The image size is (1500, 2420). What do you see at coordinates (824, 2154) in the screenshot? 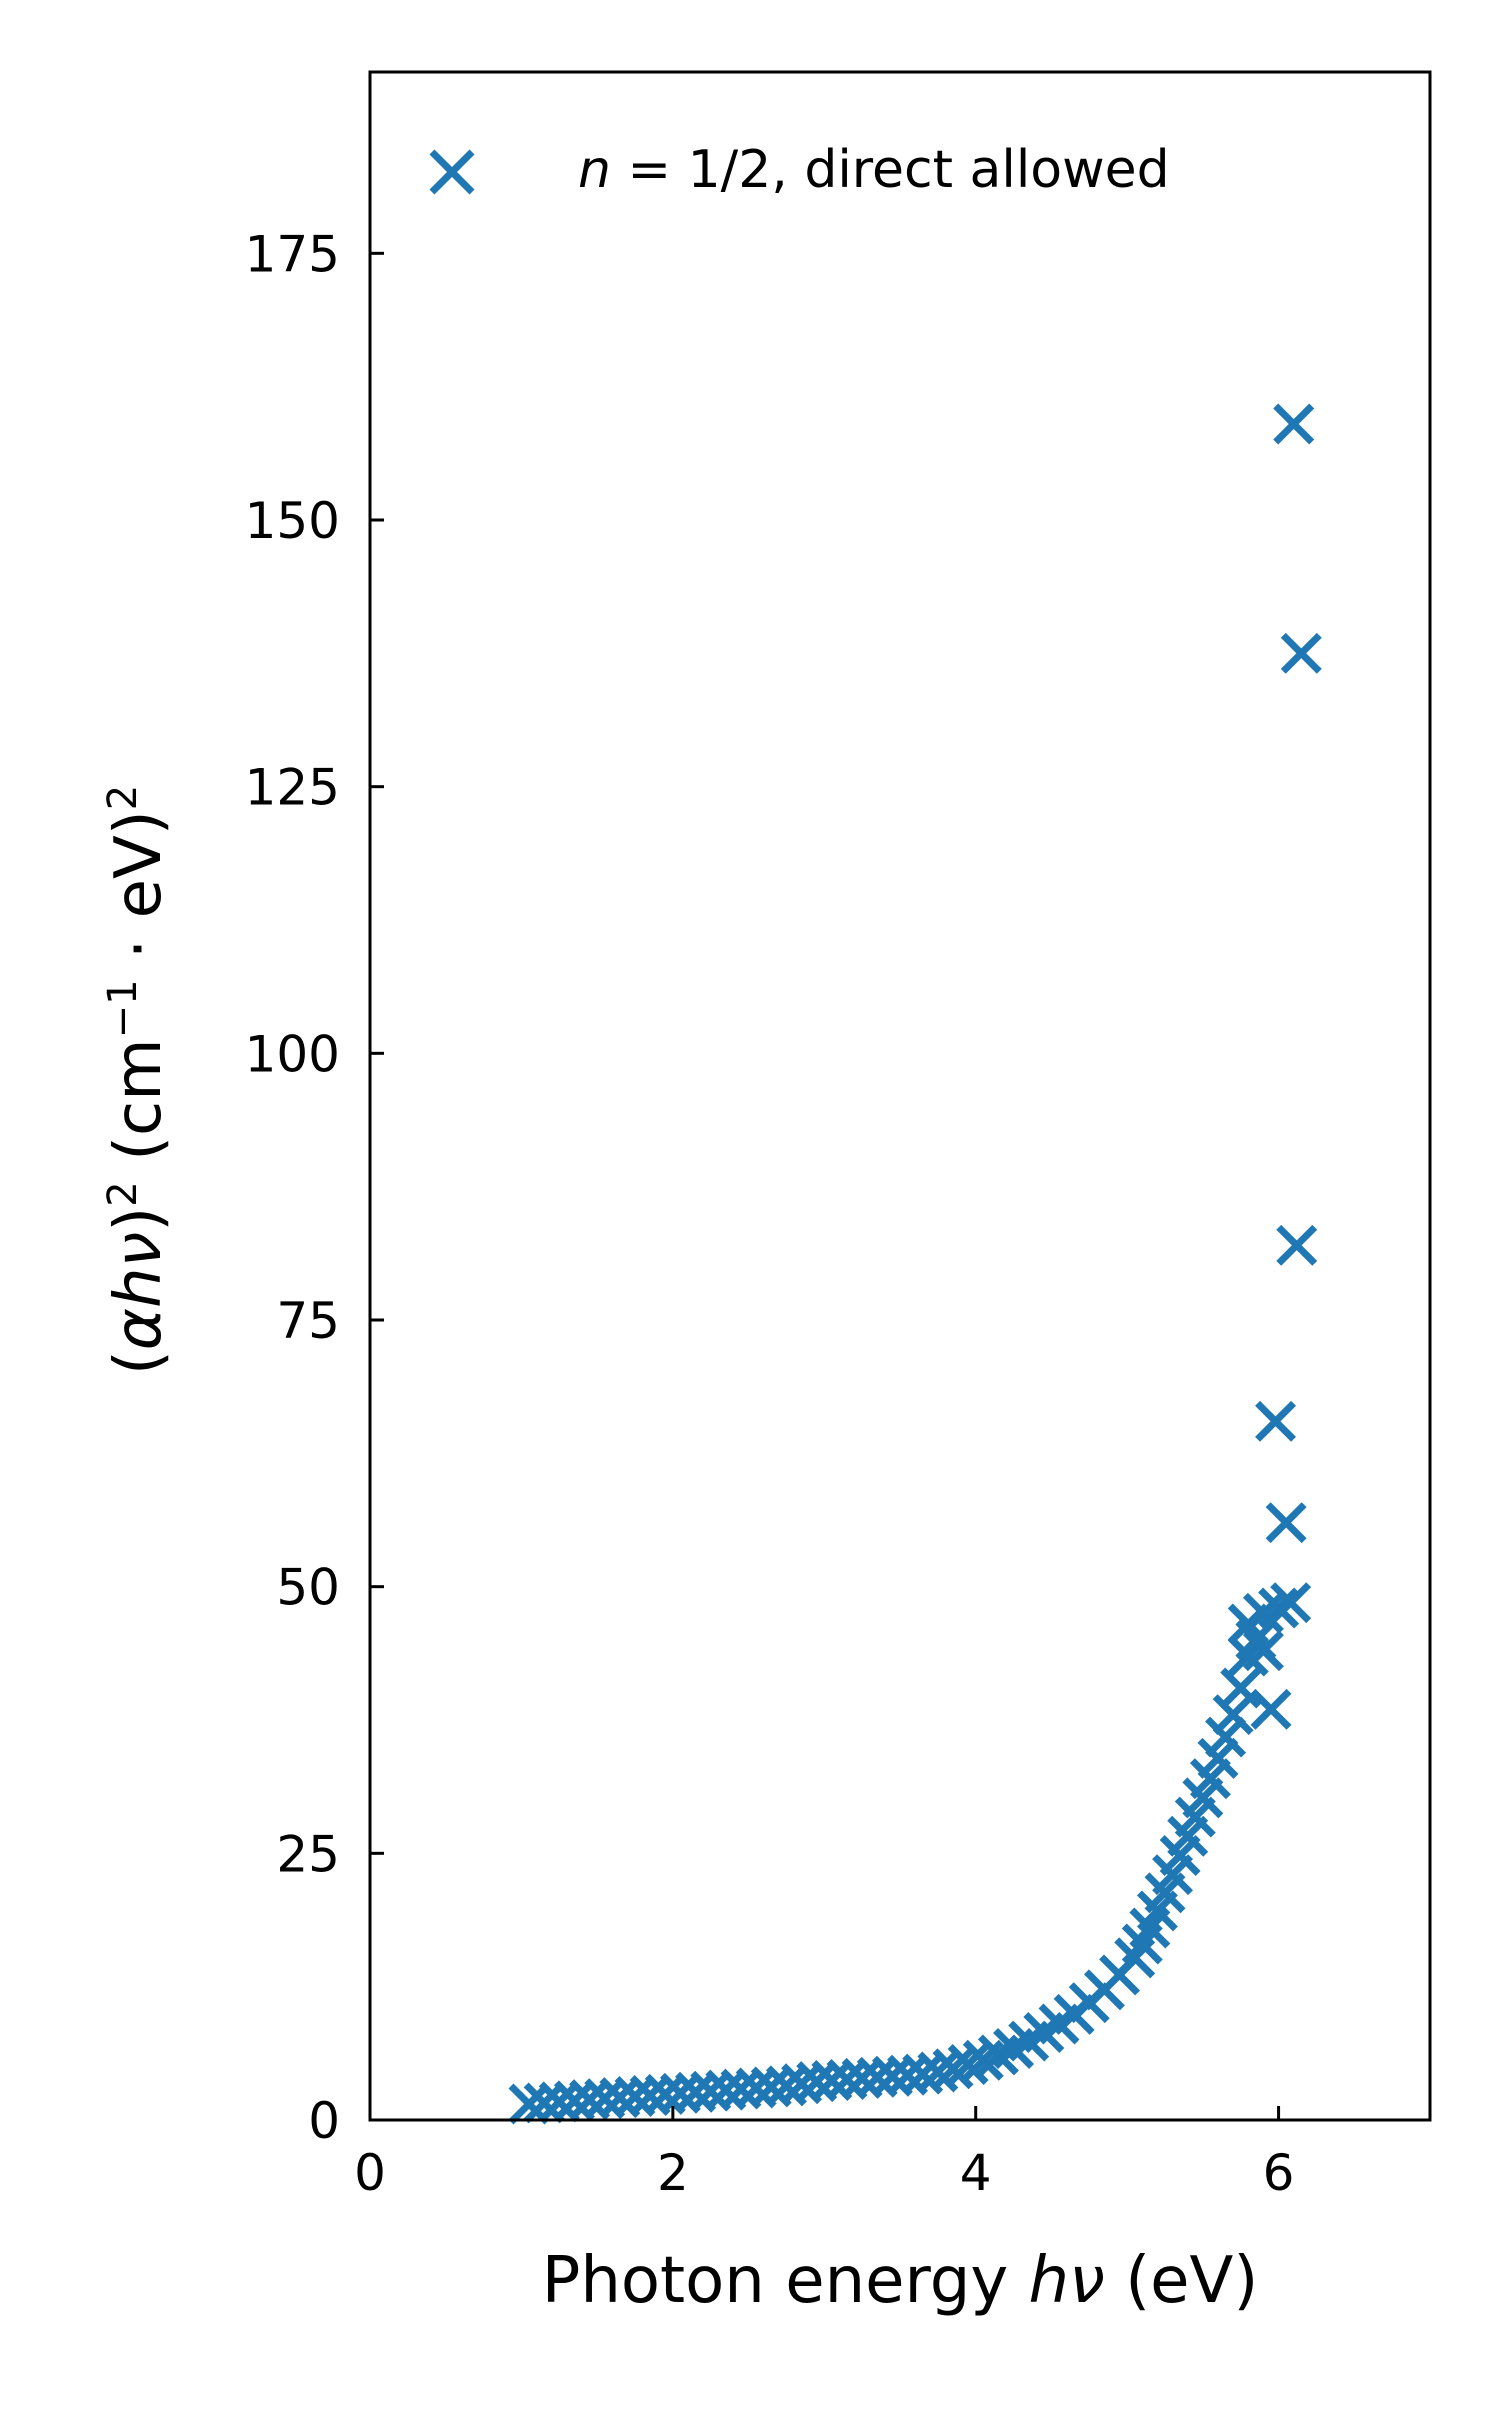
I see `x-axis-ticks: 0 2 4 6` at bounding box center [824, 2154].